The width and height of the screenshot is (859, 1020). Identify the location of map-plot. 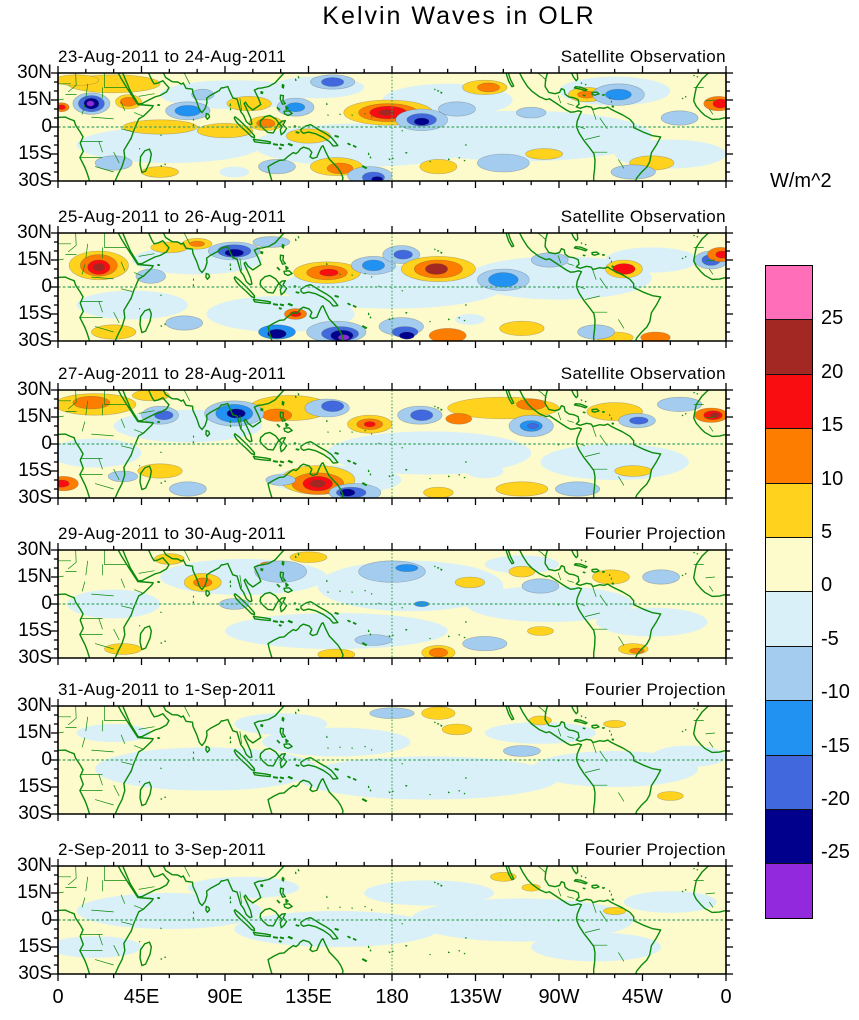
(392, 127).